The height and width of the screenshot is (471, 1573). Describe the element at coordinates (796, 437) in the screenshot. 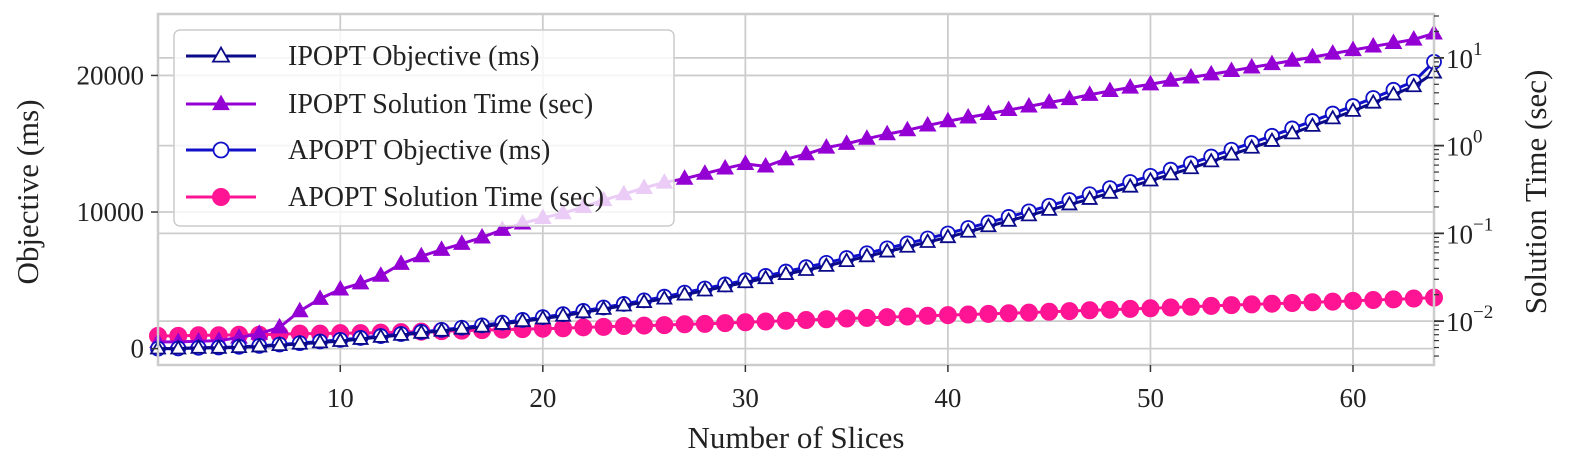

I see `x-axis-title: Number of Slices` at that location.